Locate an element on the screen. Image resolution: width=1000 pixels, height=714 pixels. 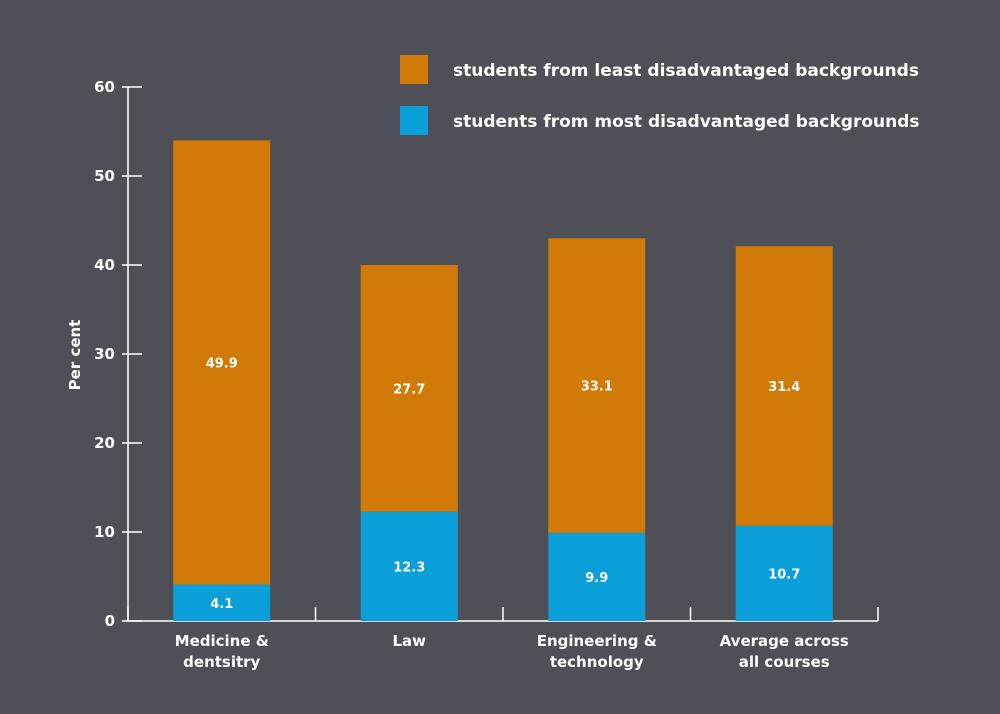
category-label: all courses is located at coordinates (784, 662).